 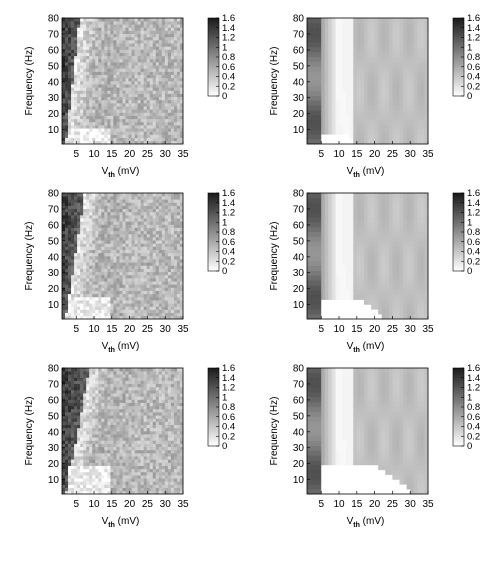 I want to click on x-tick-label: 20, so click(x=130, y=154).